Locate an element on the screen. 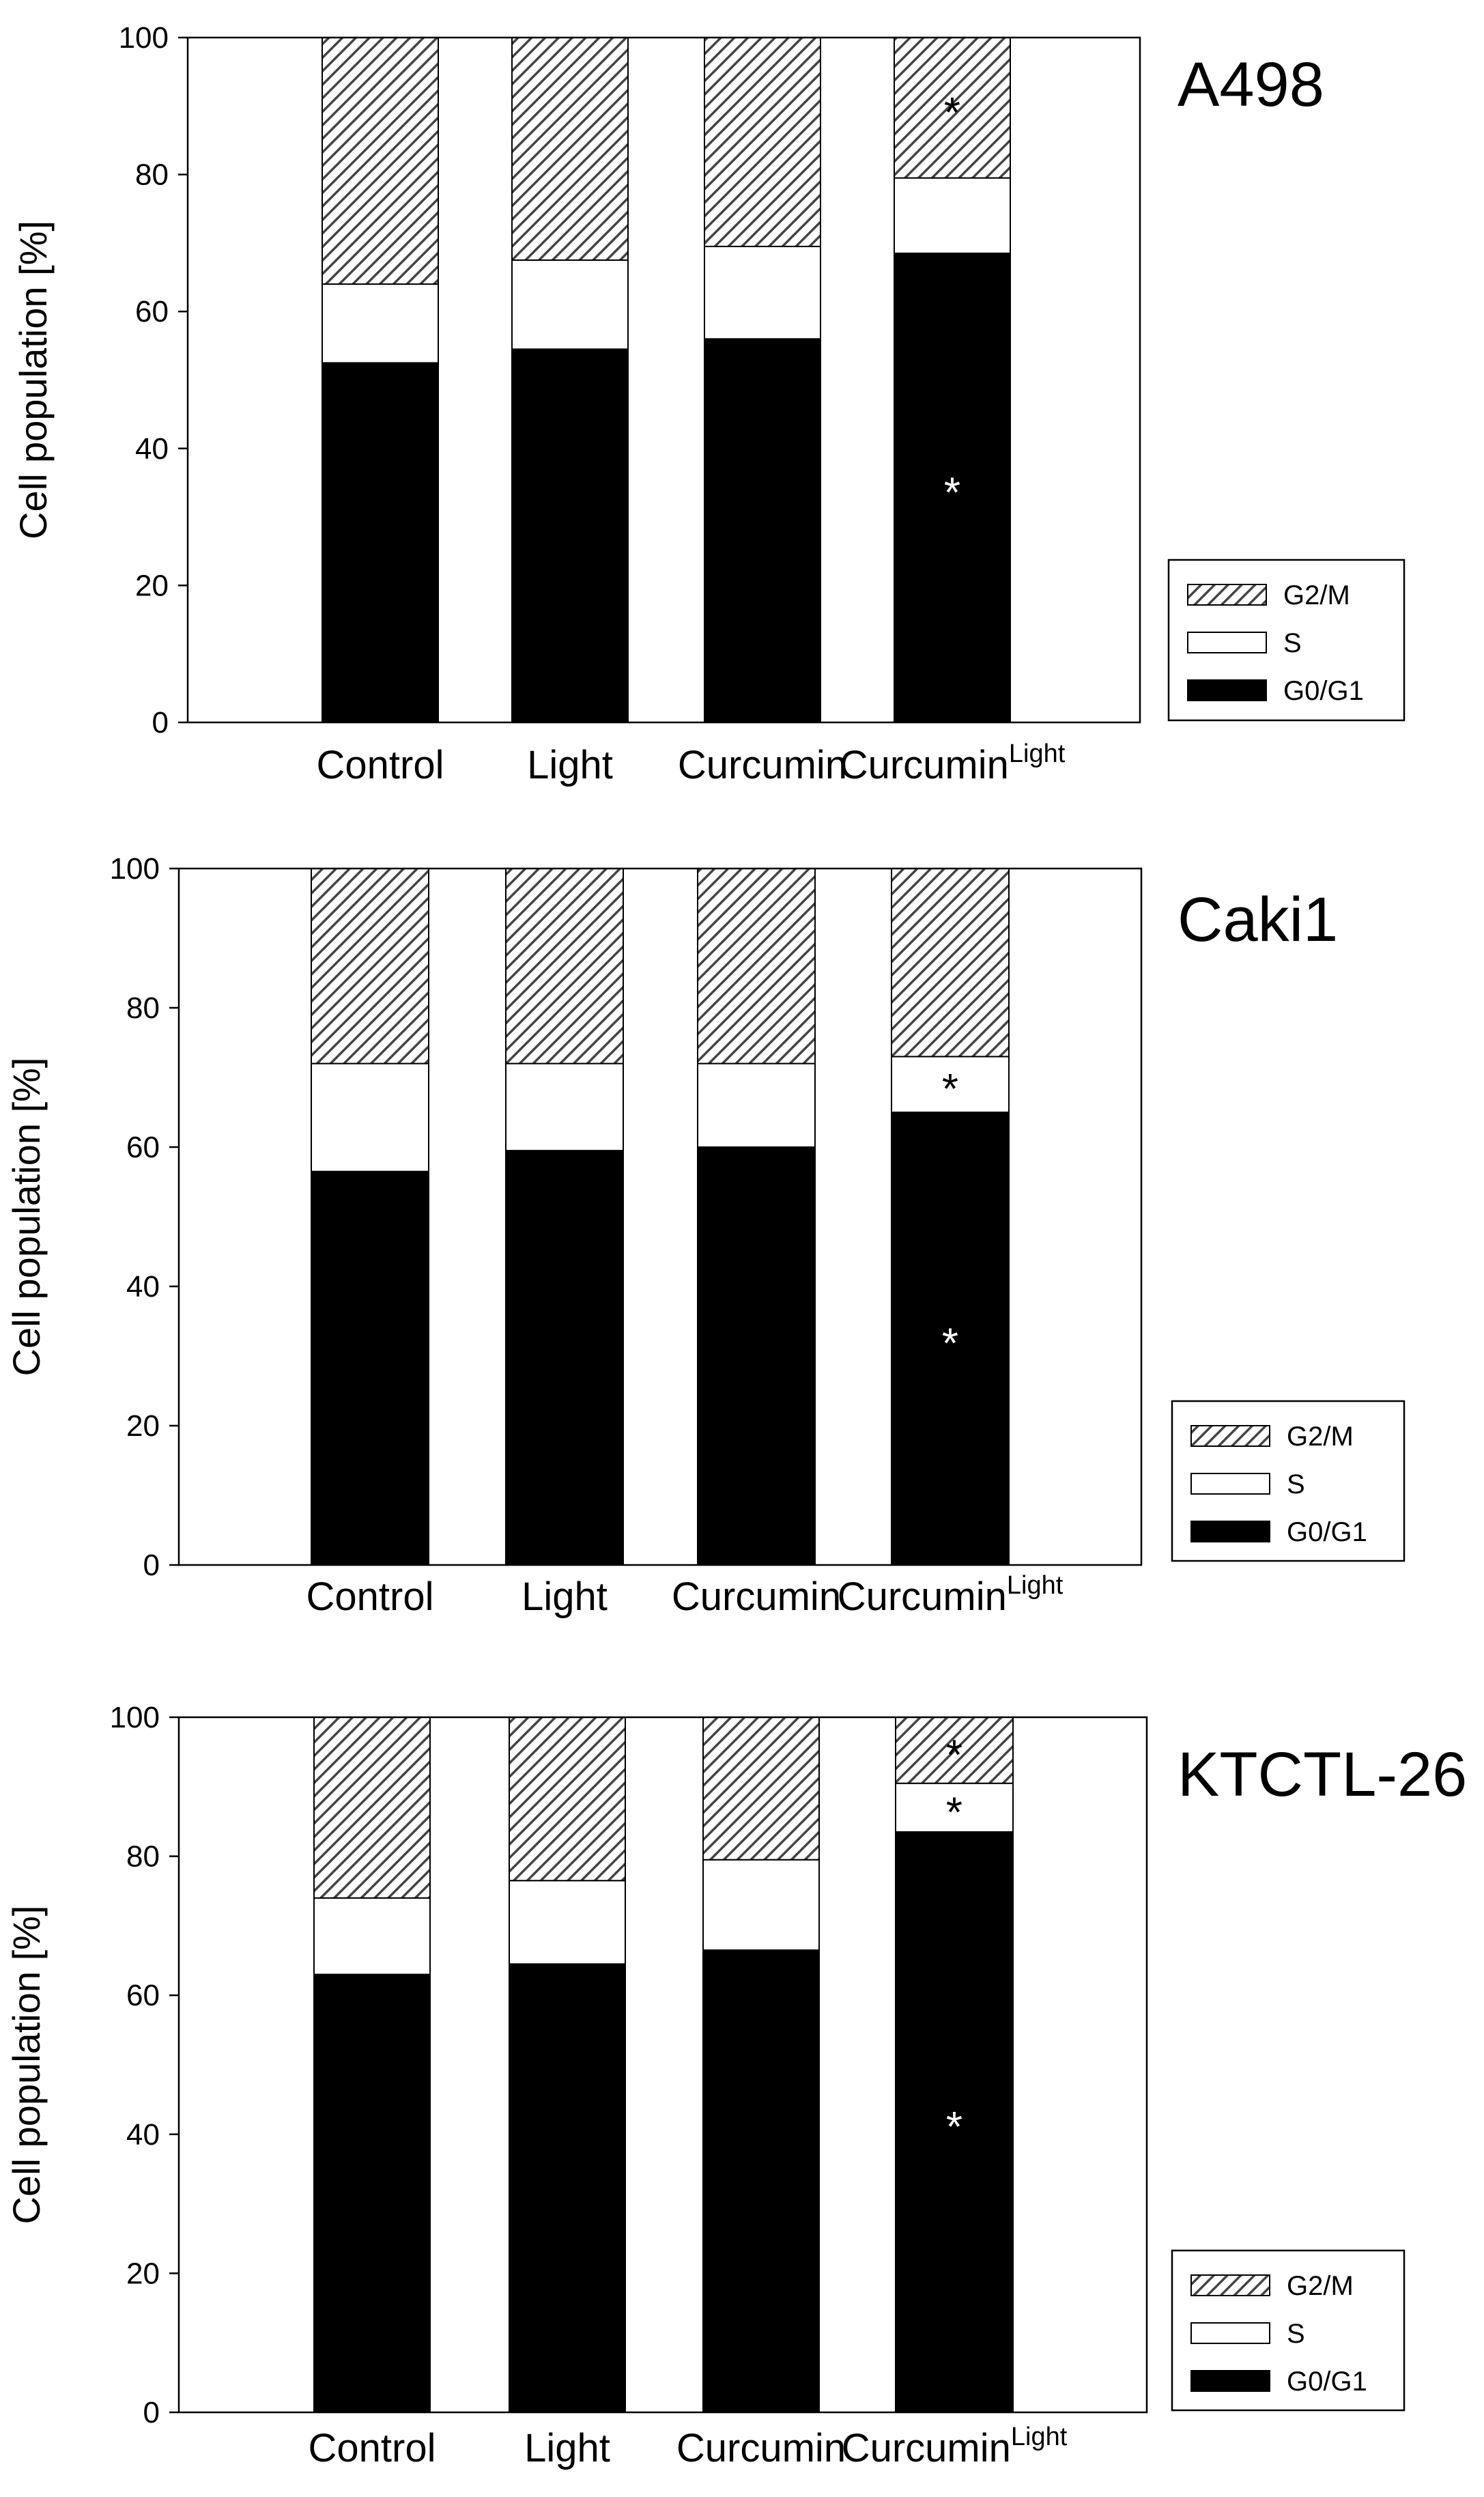  panel-title: KTCTL-26 is located at coordinates (1322, 1774).